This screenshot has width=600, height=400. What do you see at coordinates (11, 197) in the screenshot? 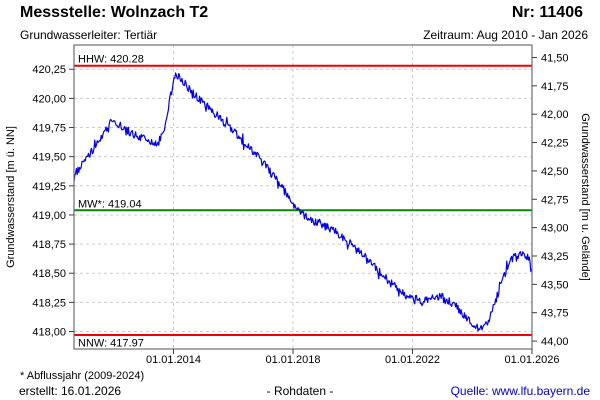
I see `left-axis-title: Grundwasserstand [m ü. NN]` at bounding box center [11, 197].